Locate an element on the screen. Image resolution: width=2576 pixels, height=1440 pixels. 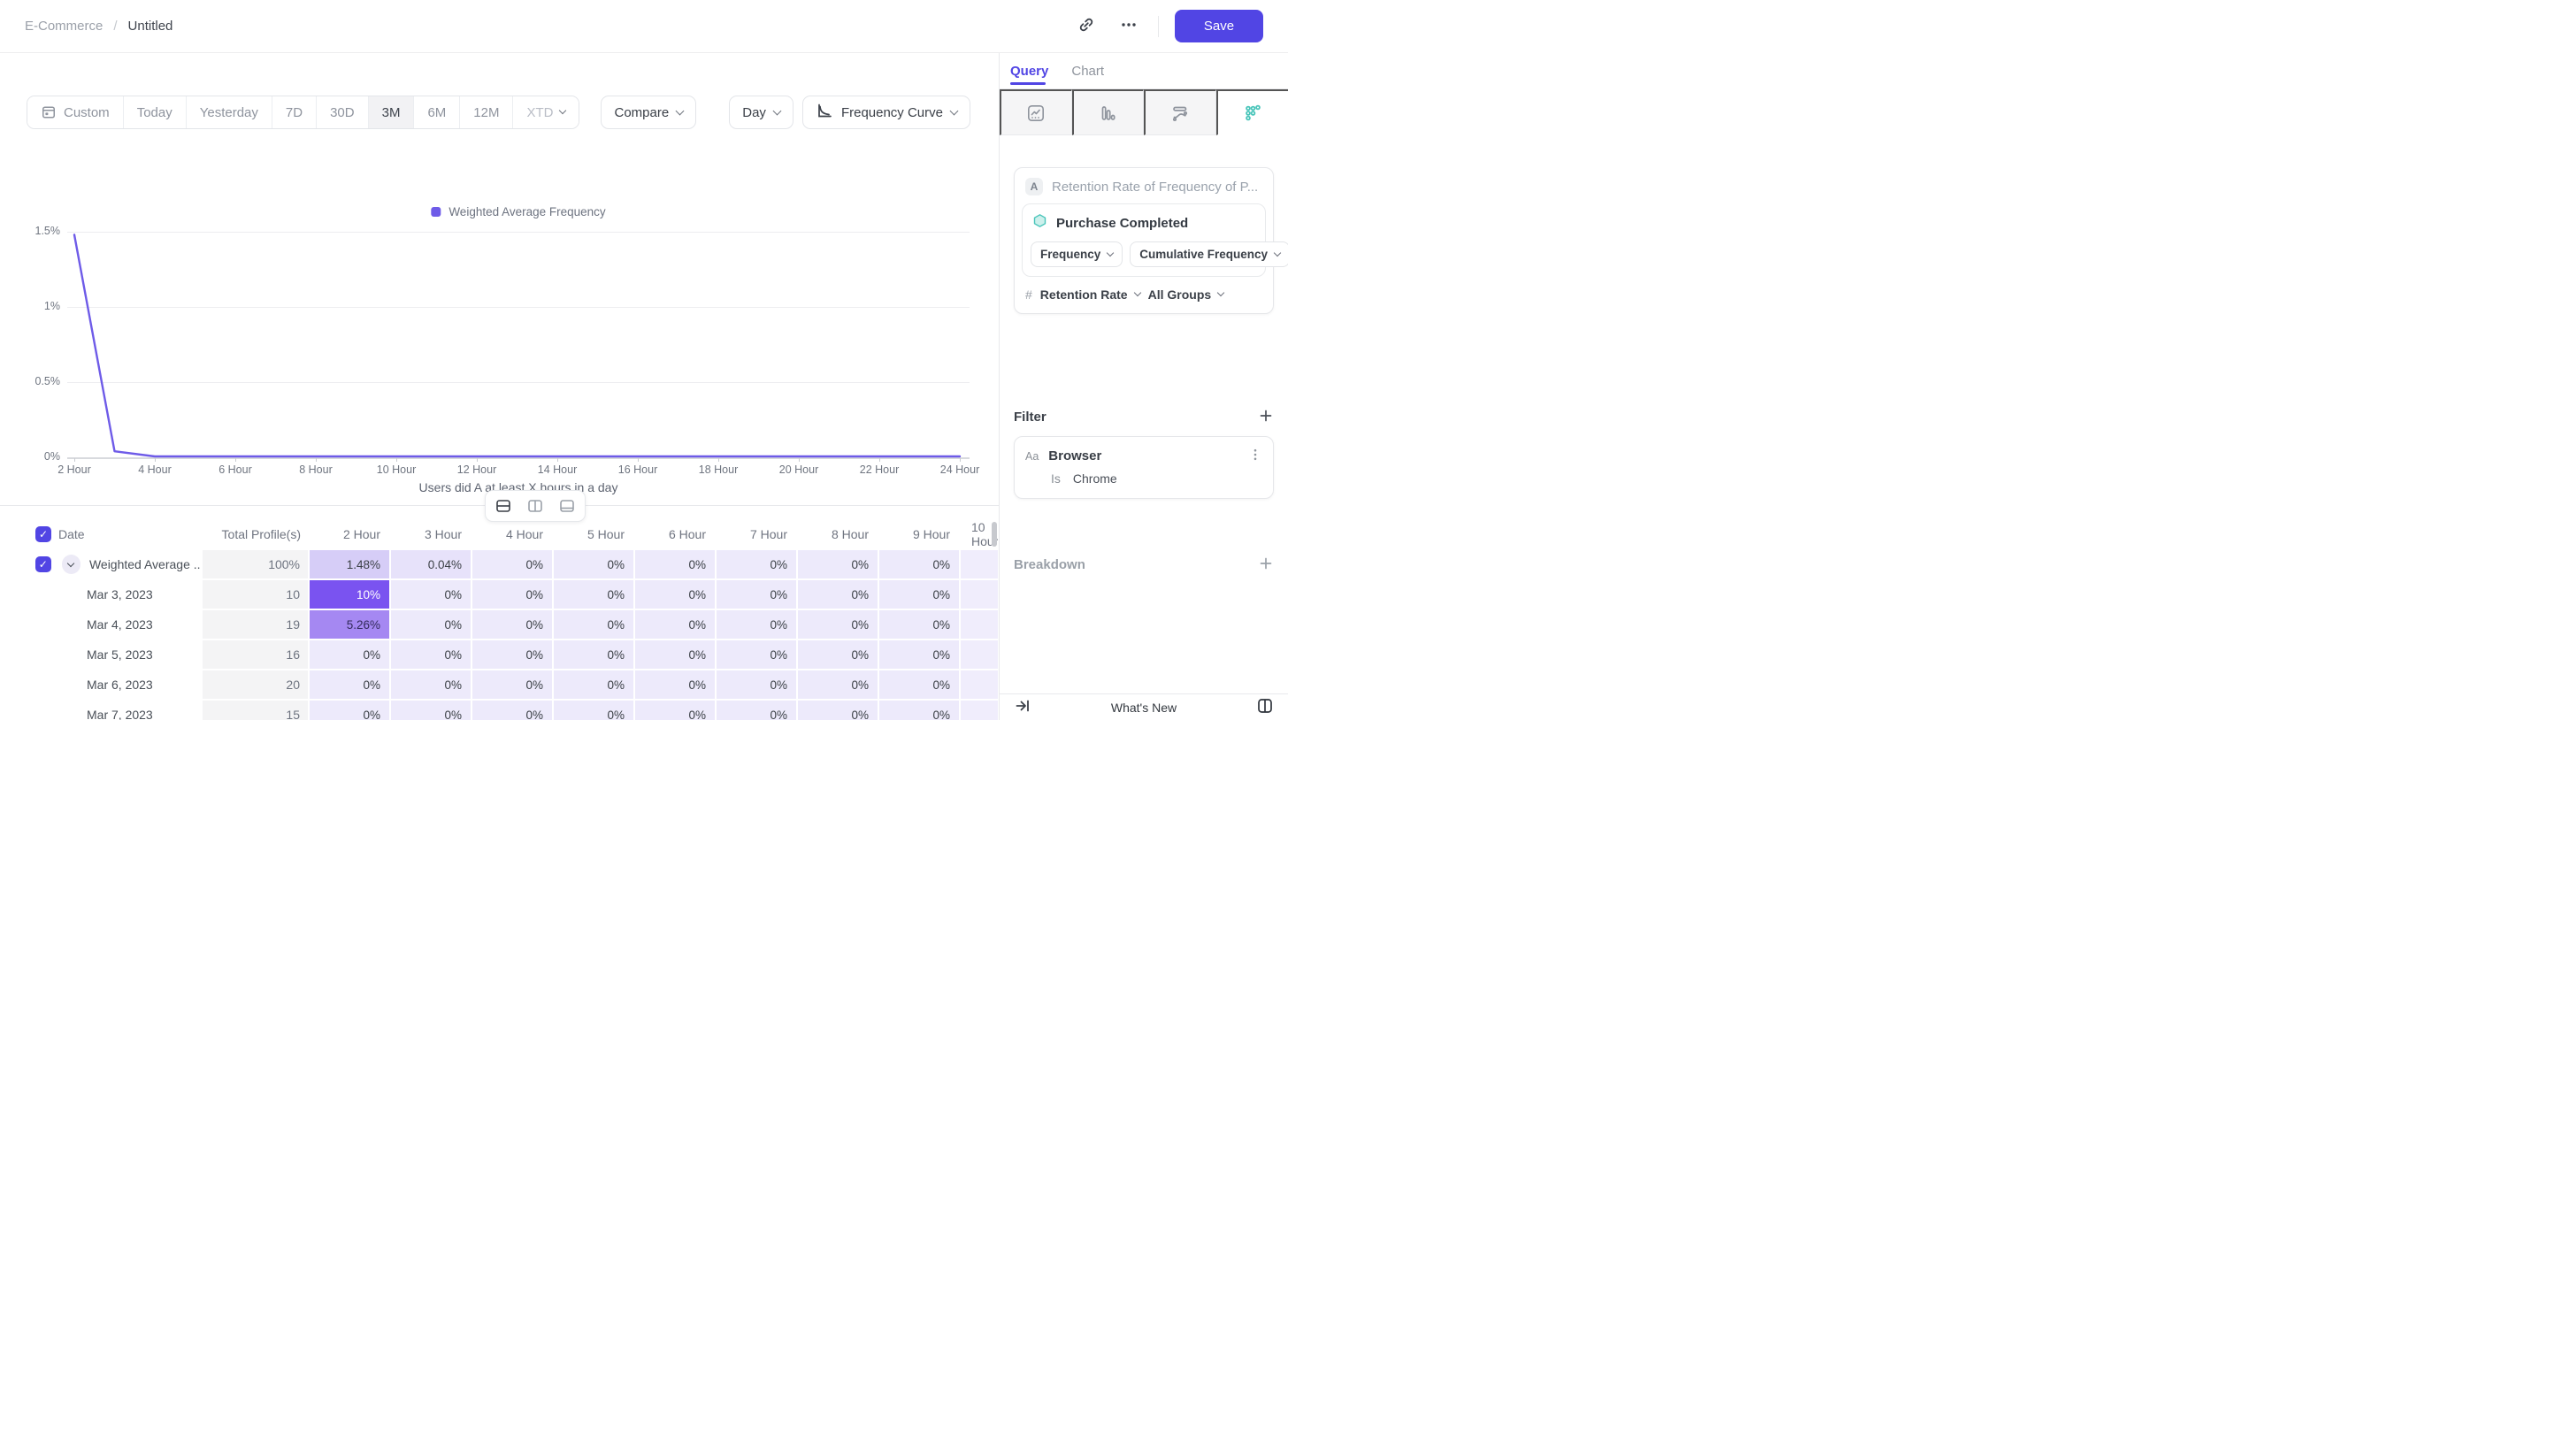
chart-legend: Weighted Average Frequency is located at coordinates (518, 211).